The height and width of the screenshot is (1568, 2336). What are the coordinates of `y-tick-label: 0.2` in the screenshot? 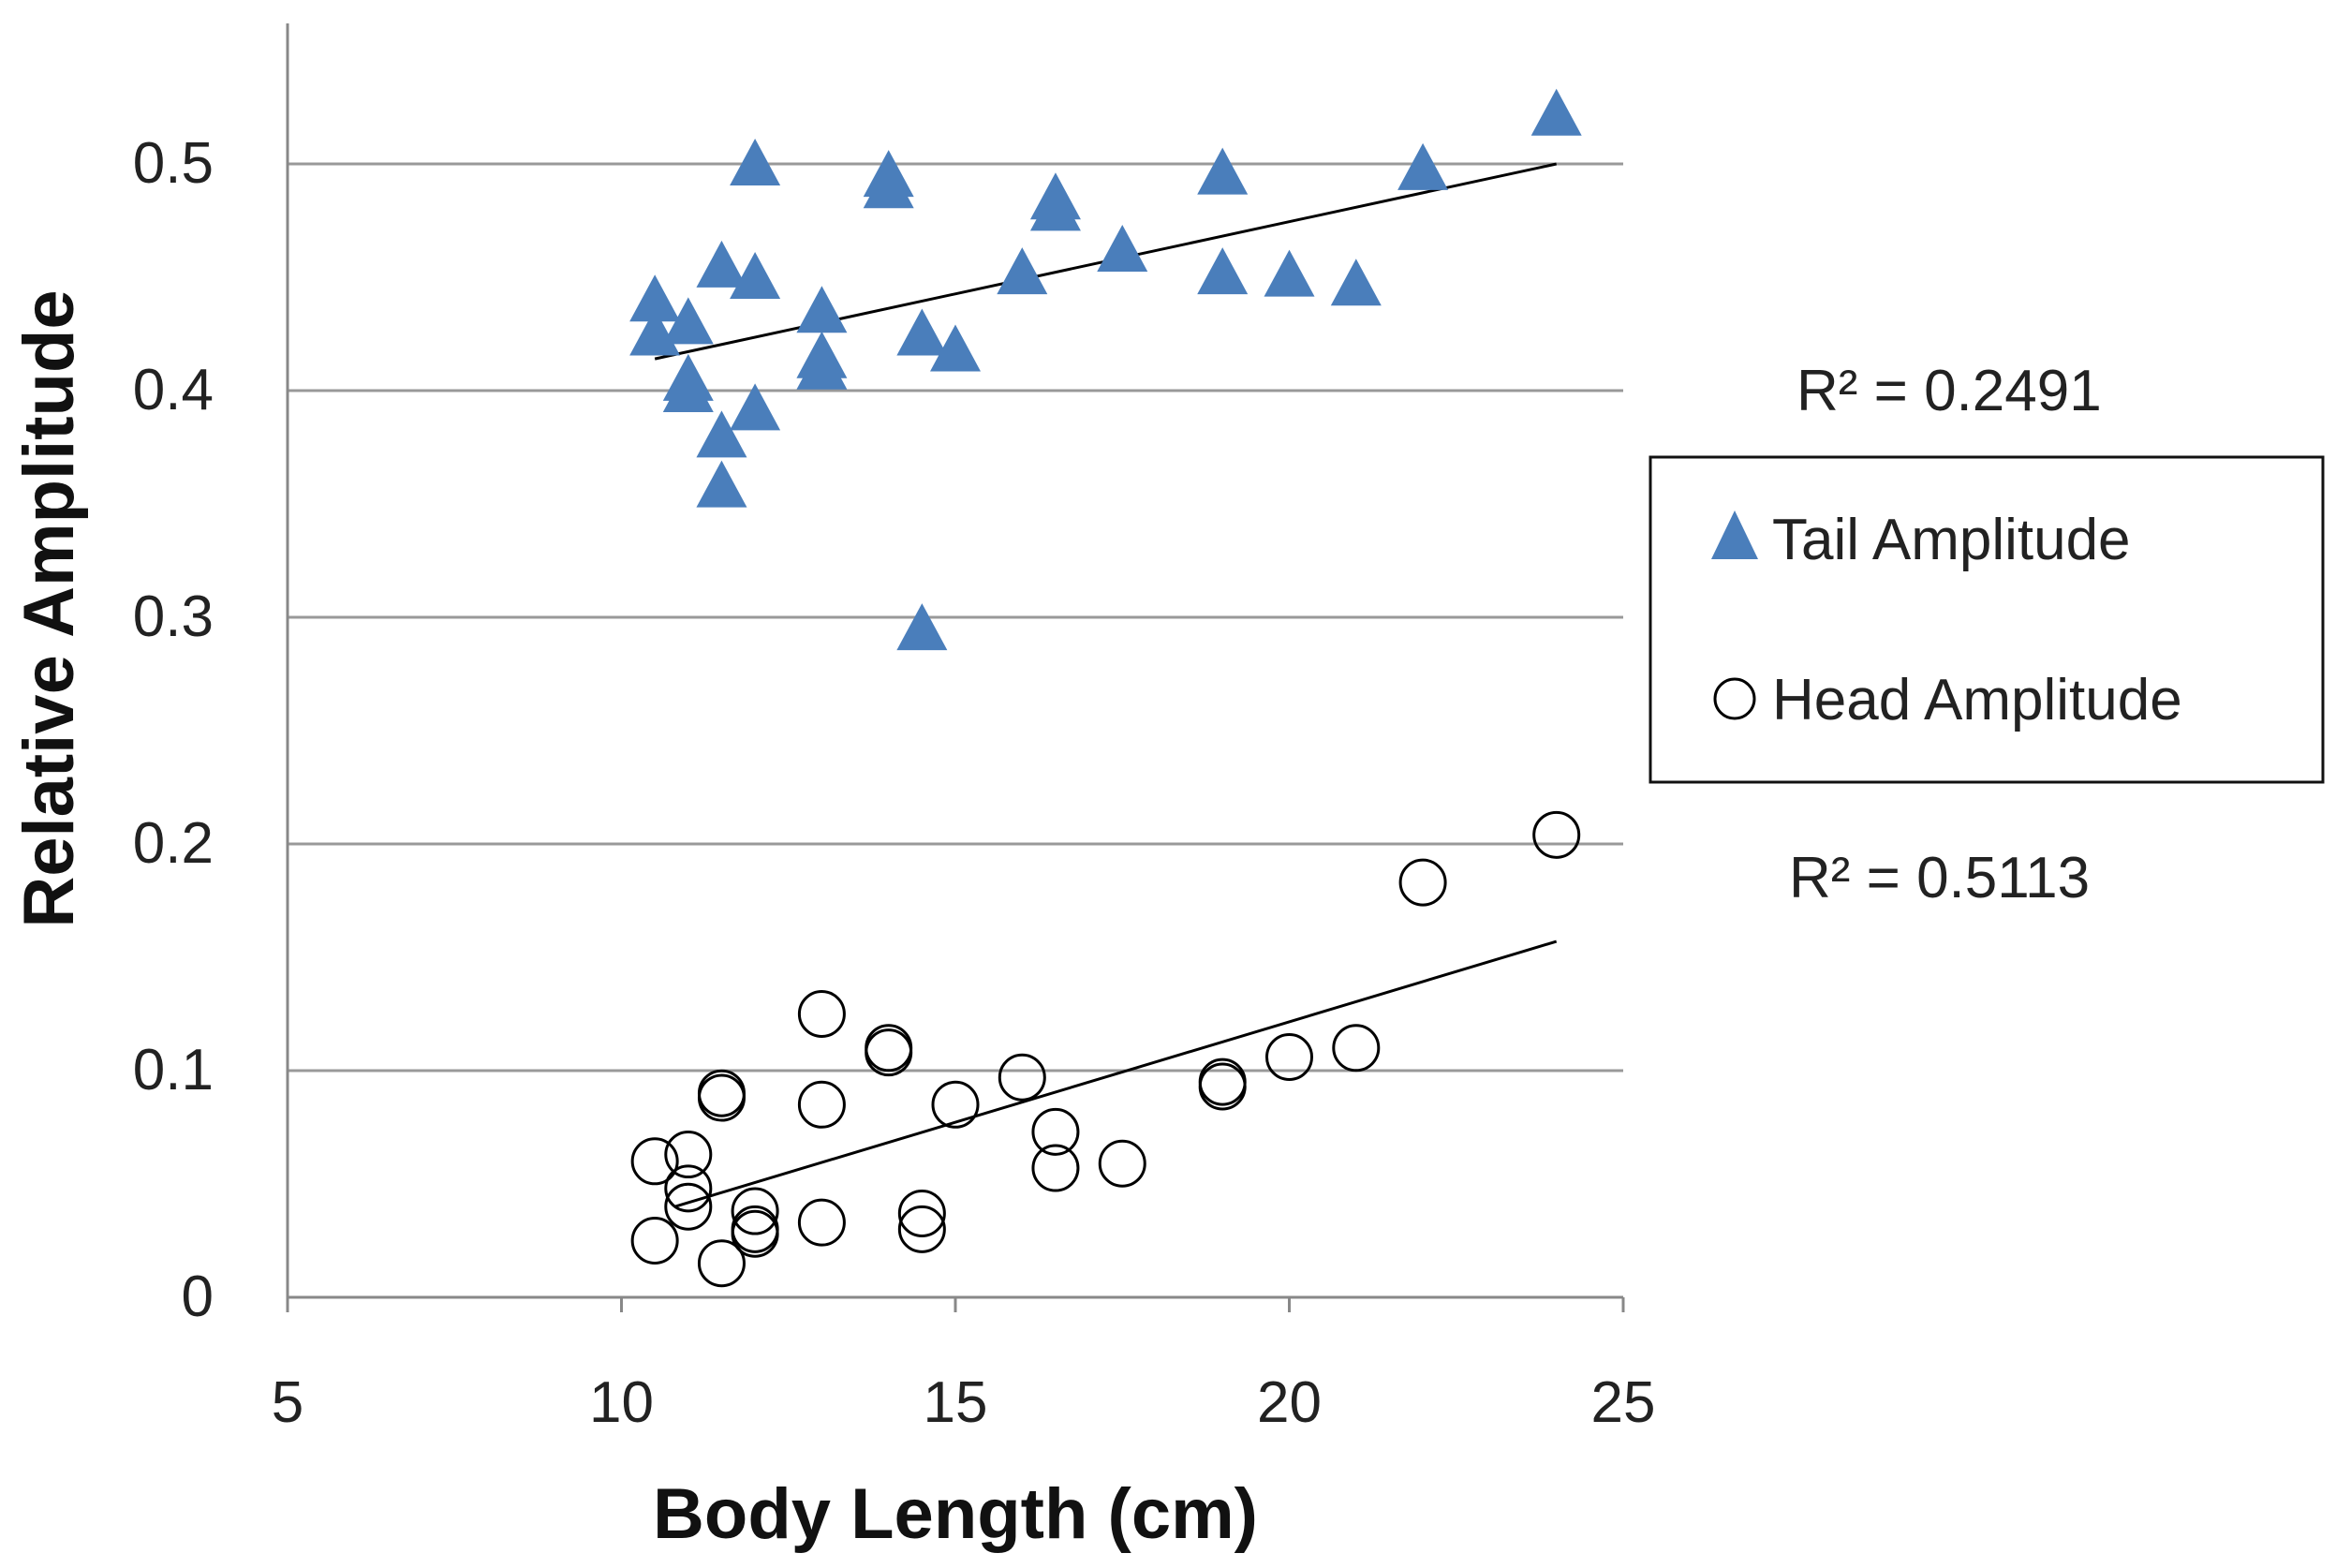 It's located at (174, 843).